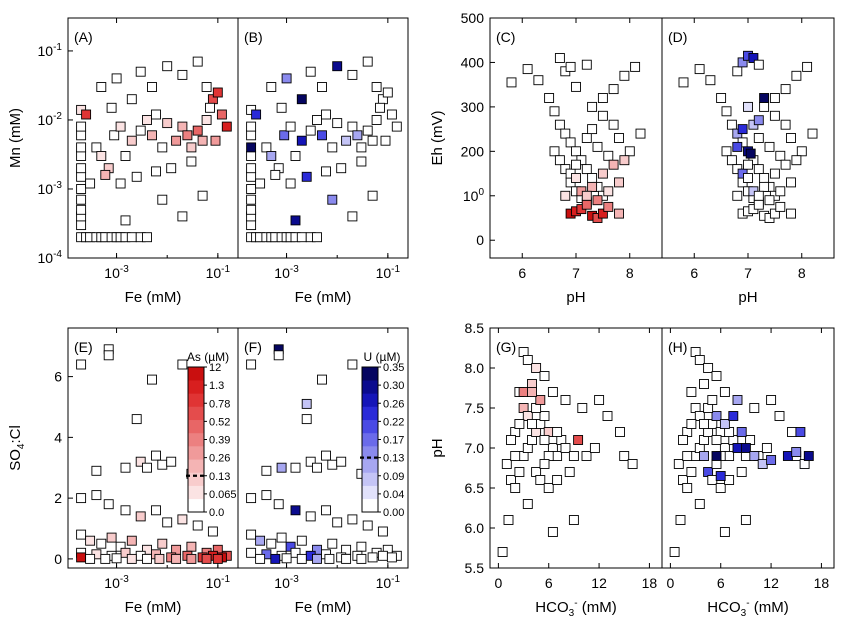 This screenshot has width=850, height=634. What do you see at coordinates (393, 513) in the screenshot?
I see `colorbar-label: 0.00` at bounding box center [393, 513].